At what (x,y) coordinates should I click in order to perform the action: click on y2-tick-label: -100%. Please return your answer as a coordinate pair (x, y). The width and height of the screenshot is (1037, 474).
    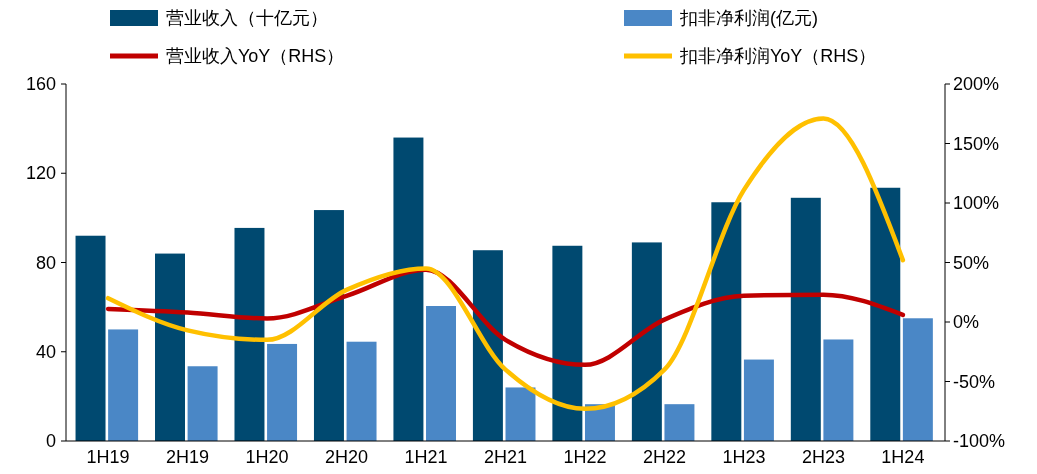
    Looking at the image, I should click on (979, 441).